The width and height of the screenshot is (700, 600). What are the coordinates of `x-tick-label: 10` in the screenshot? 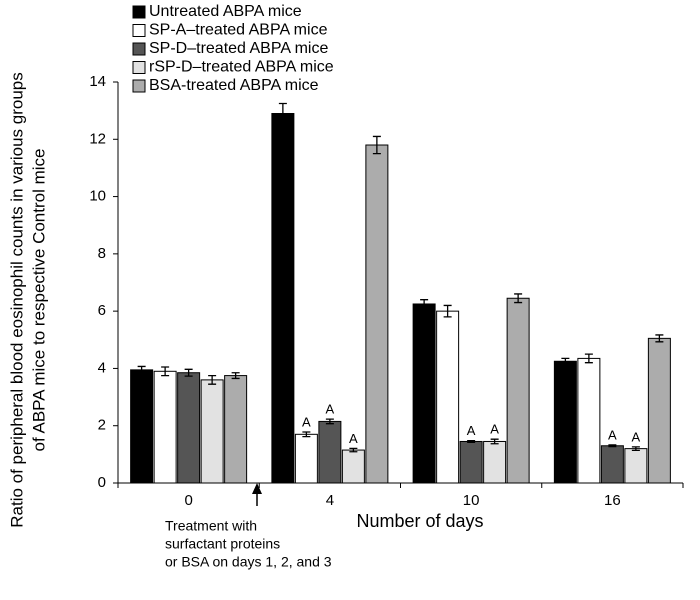 It's located at (471, 500).